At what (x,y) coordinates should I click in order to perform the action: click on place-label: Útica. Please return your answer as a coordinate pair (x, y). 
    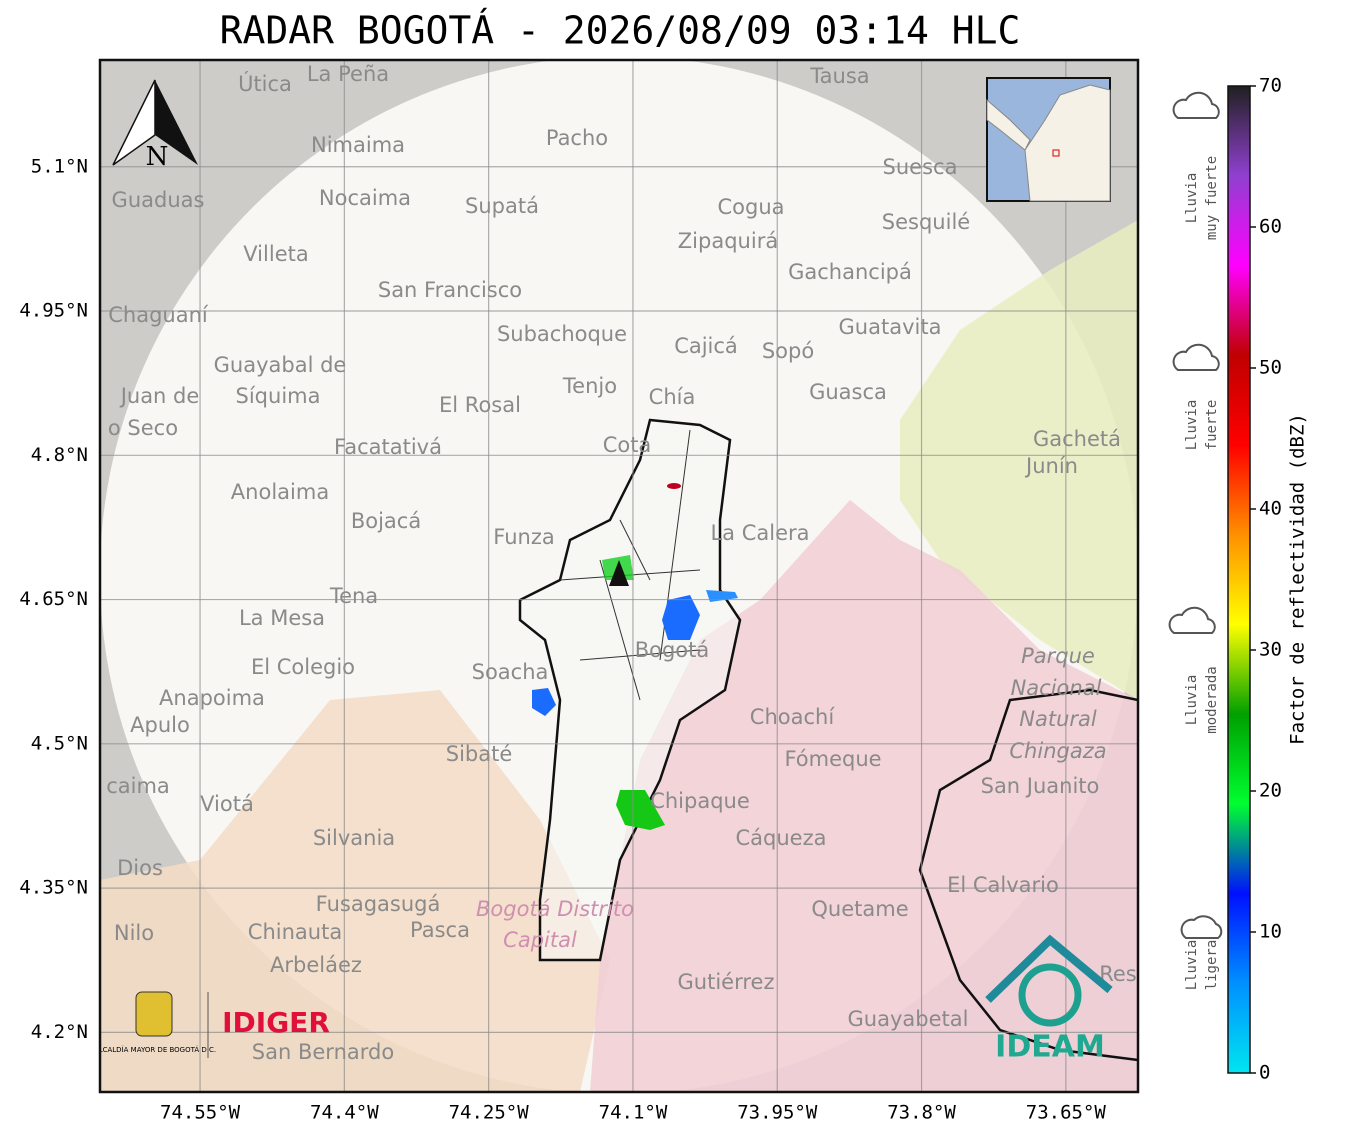
    Looking at the image, I should click on (265, 83).